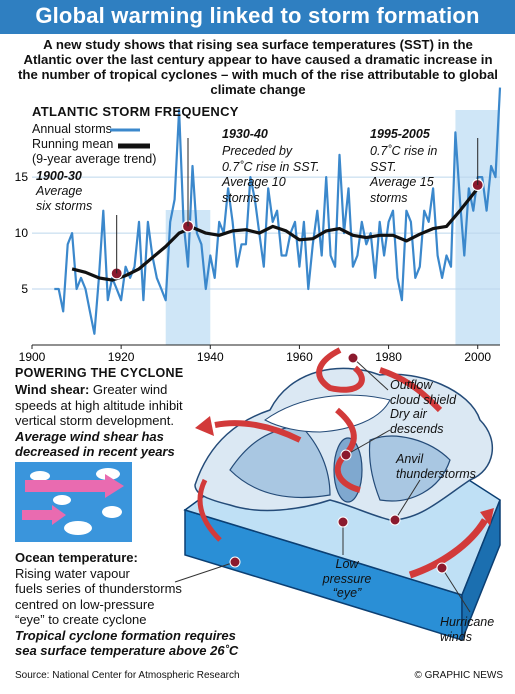 The image size is (515, 694). I want to click on cloud-wall-right, so click(409, 468).